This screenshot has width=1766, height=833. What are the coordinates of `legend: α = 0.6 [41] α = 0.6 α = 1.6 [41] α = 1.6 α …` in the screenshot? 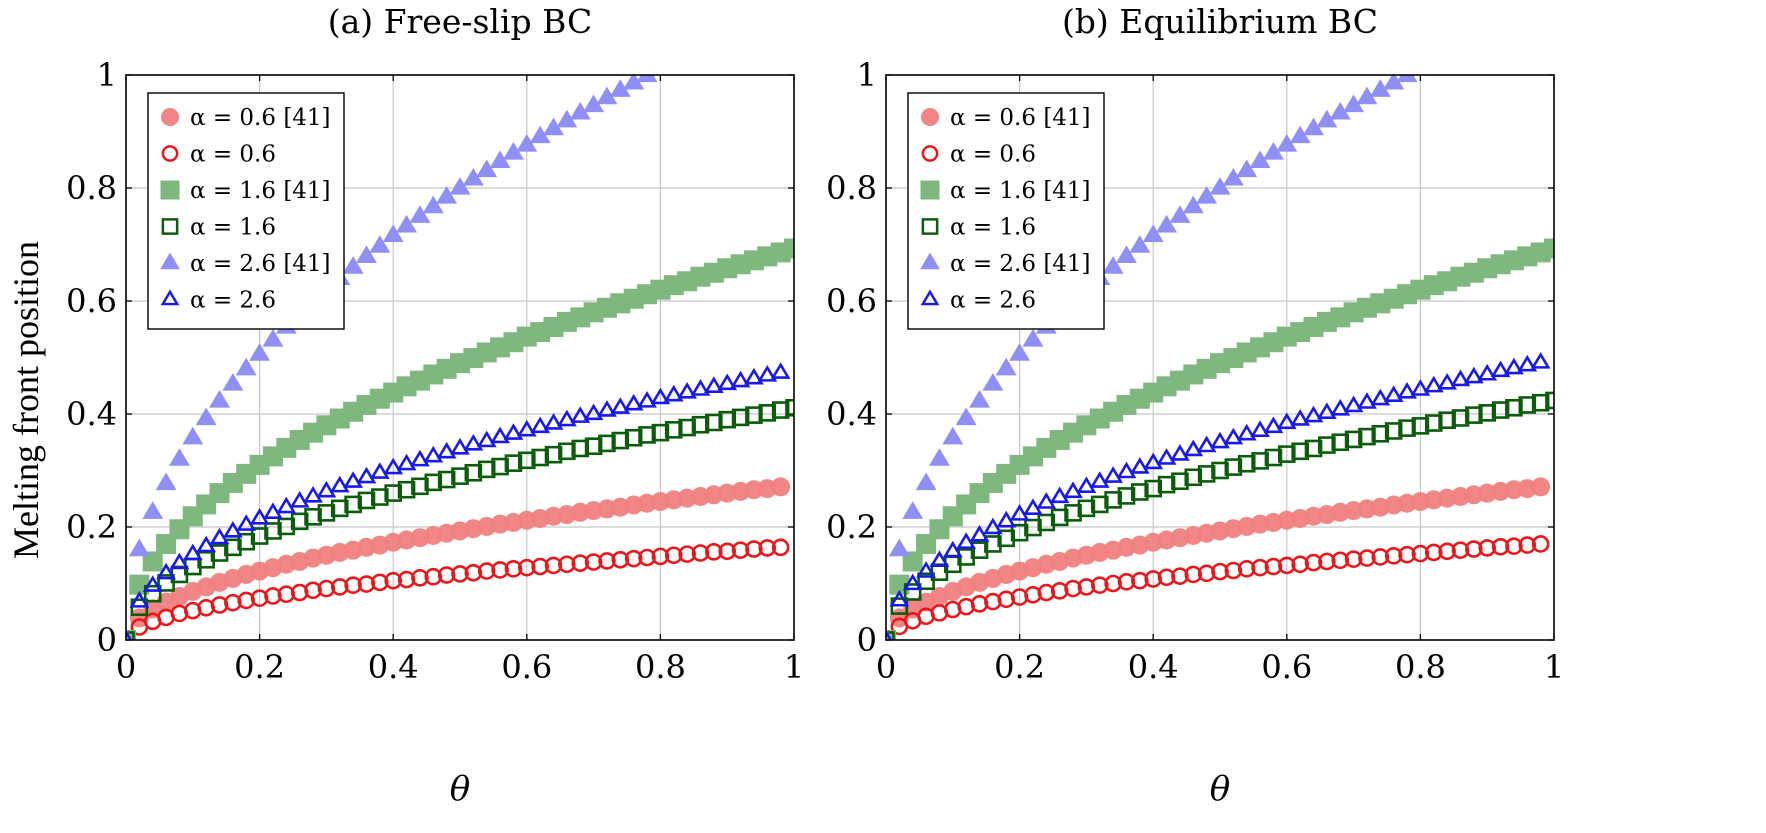 It's located at (246, 211).